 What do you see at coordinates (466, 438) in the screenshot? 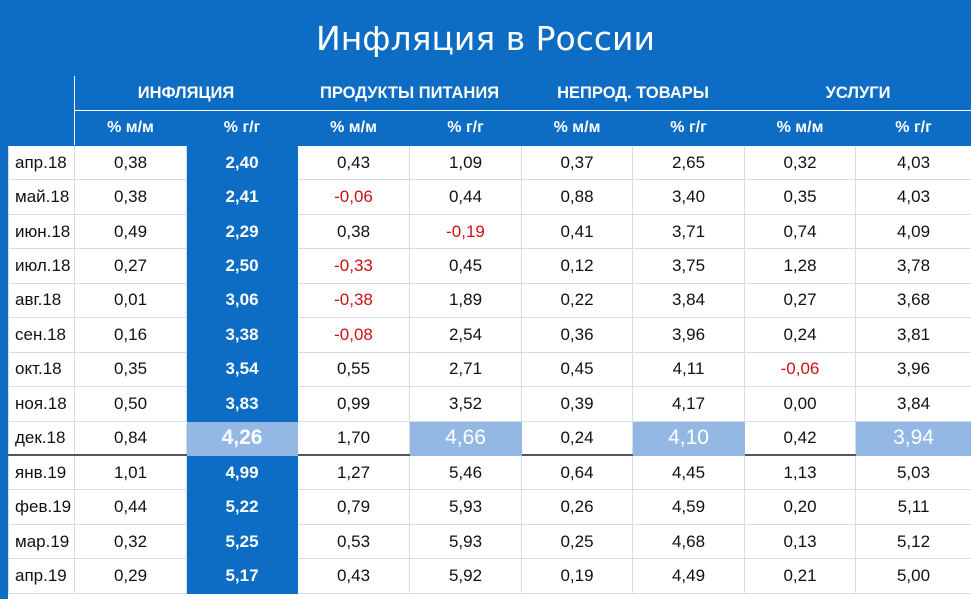
I see `value-cell-yoy: 4,66` at bounding box center [466, 438].